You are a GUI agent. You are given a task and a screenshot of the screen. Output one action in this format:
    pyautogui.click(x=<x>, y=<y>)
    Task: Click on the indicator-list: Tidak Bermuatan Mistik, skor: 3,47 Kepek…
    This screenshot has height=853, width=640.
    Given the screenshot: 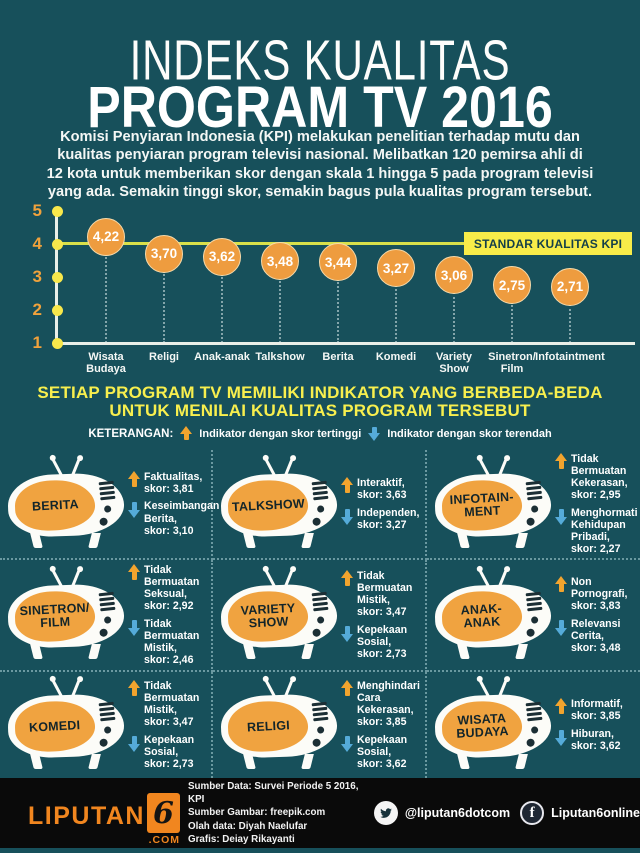 What is the action you would take?
    pyautogui.click(x=382, y=615)
    